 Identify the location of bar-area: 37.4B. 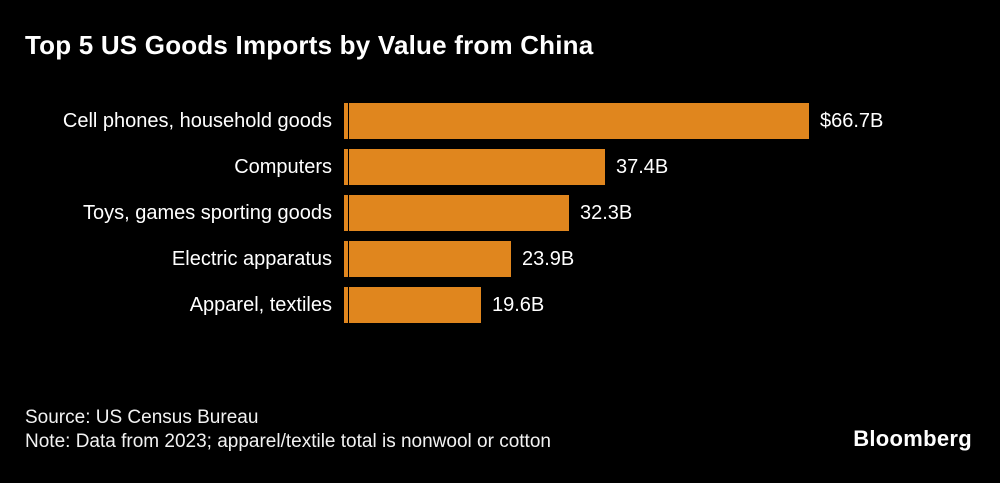
(672, 167).